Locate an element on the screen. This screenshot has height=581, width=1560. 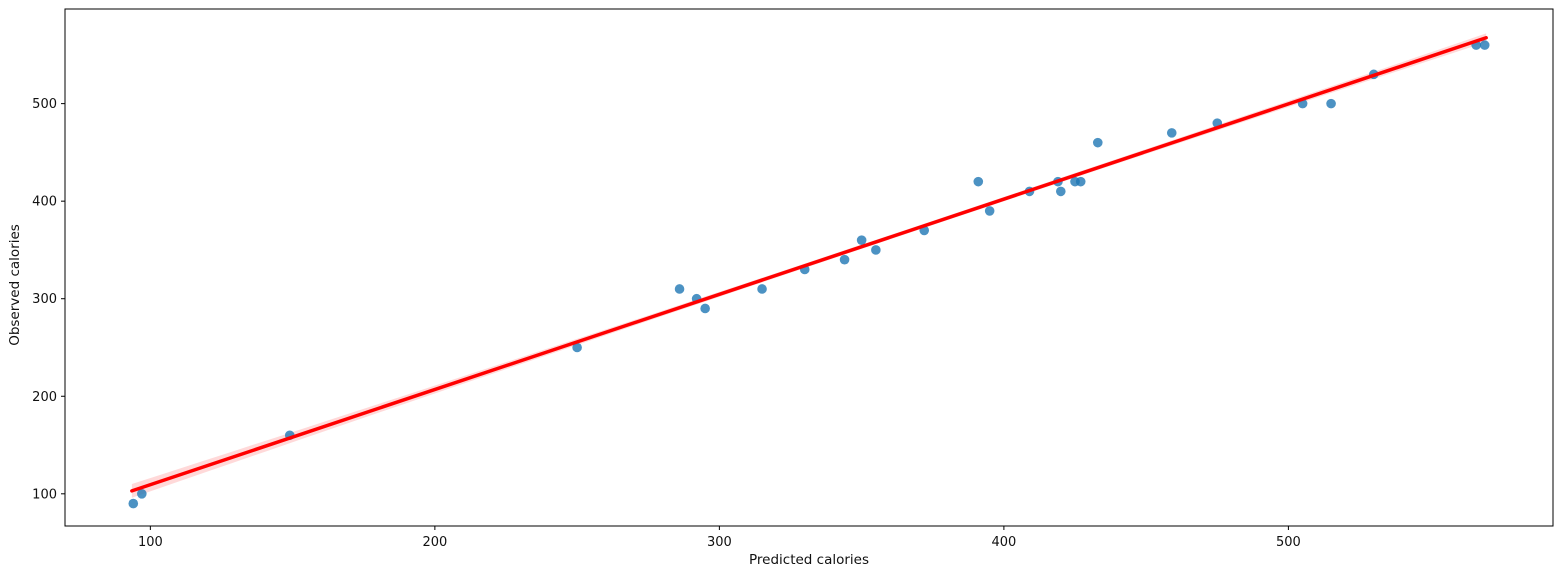
x-tick-label: 500 is located at coordinates (1288, 542).